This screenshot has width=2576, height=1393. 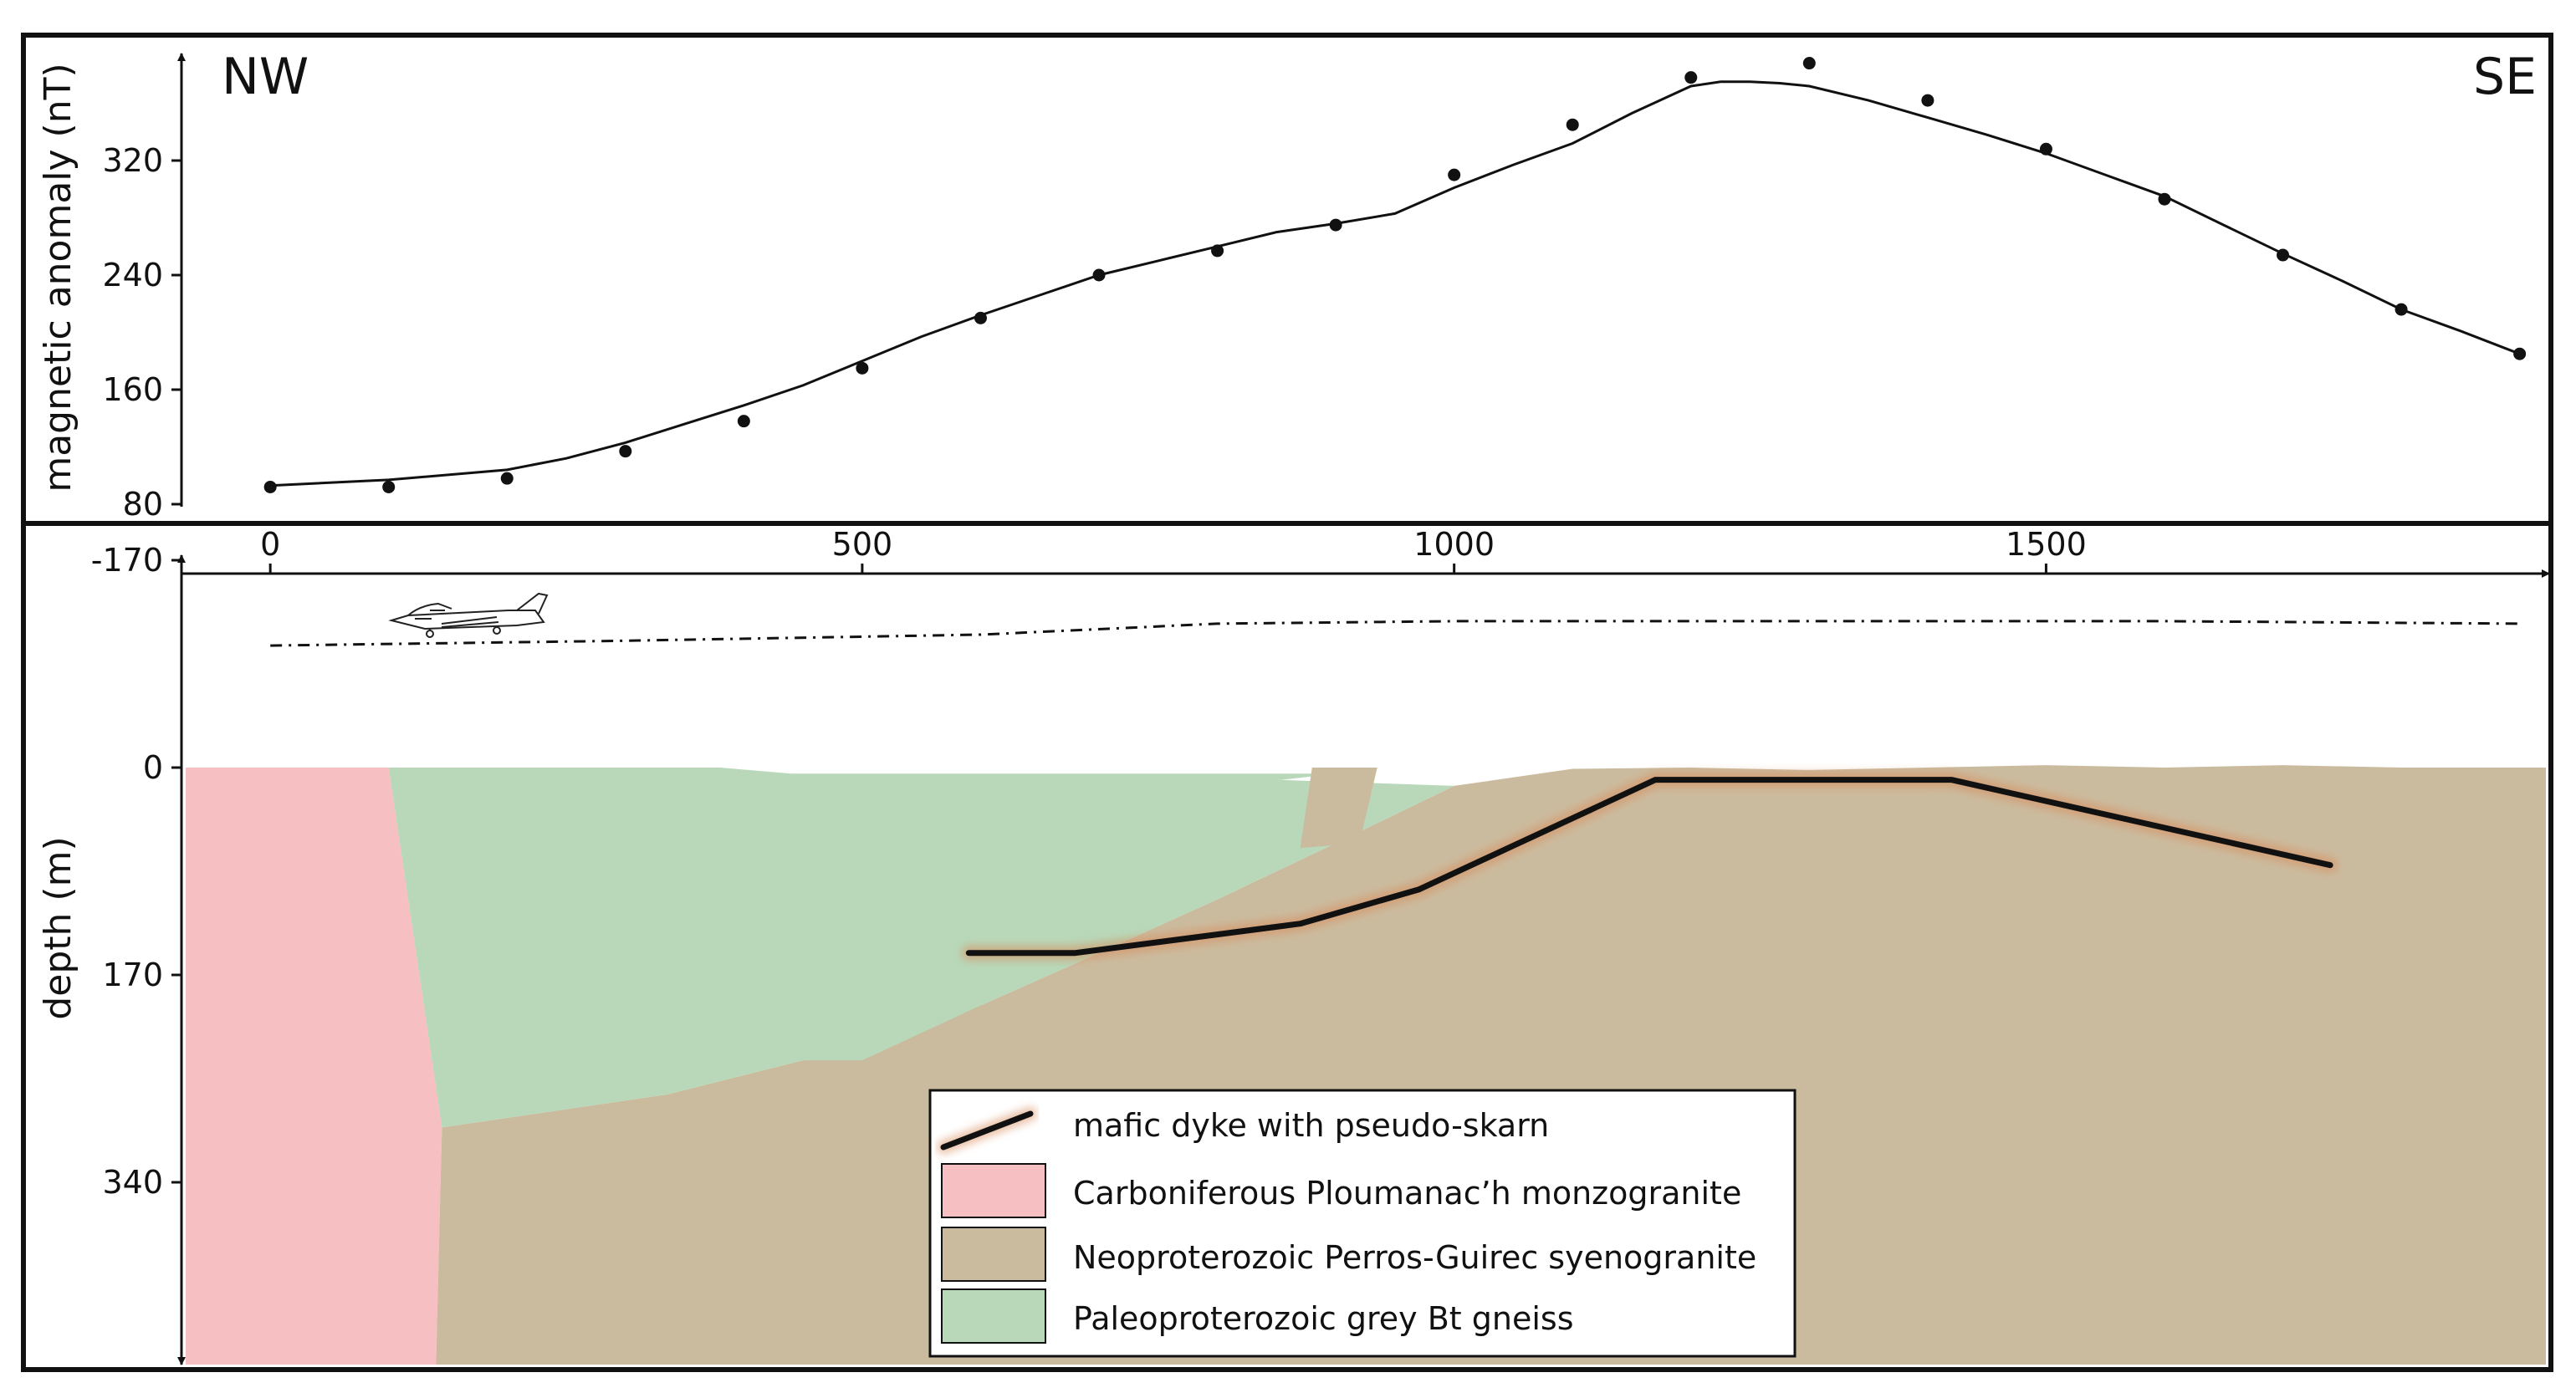 I want to click on depth-tick-label: -170, so click(x=127, y=560).